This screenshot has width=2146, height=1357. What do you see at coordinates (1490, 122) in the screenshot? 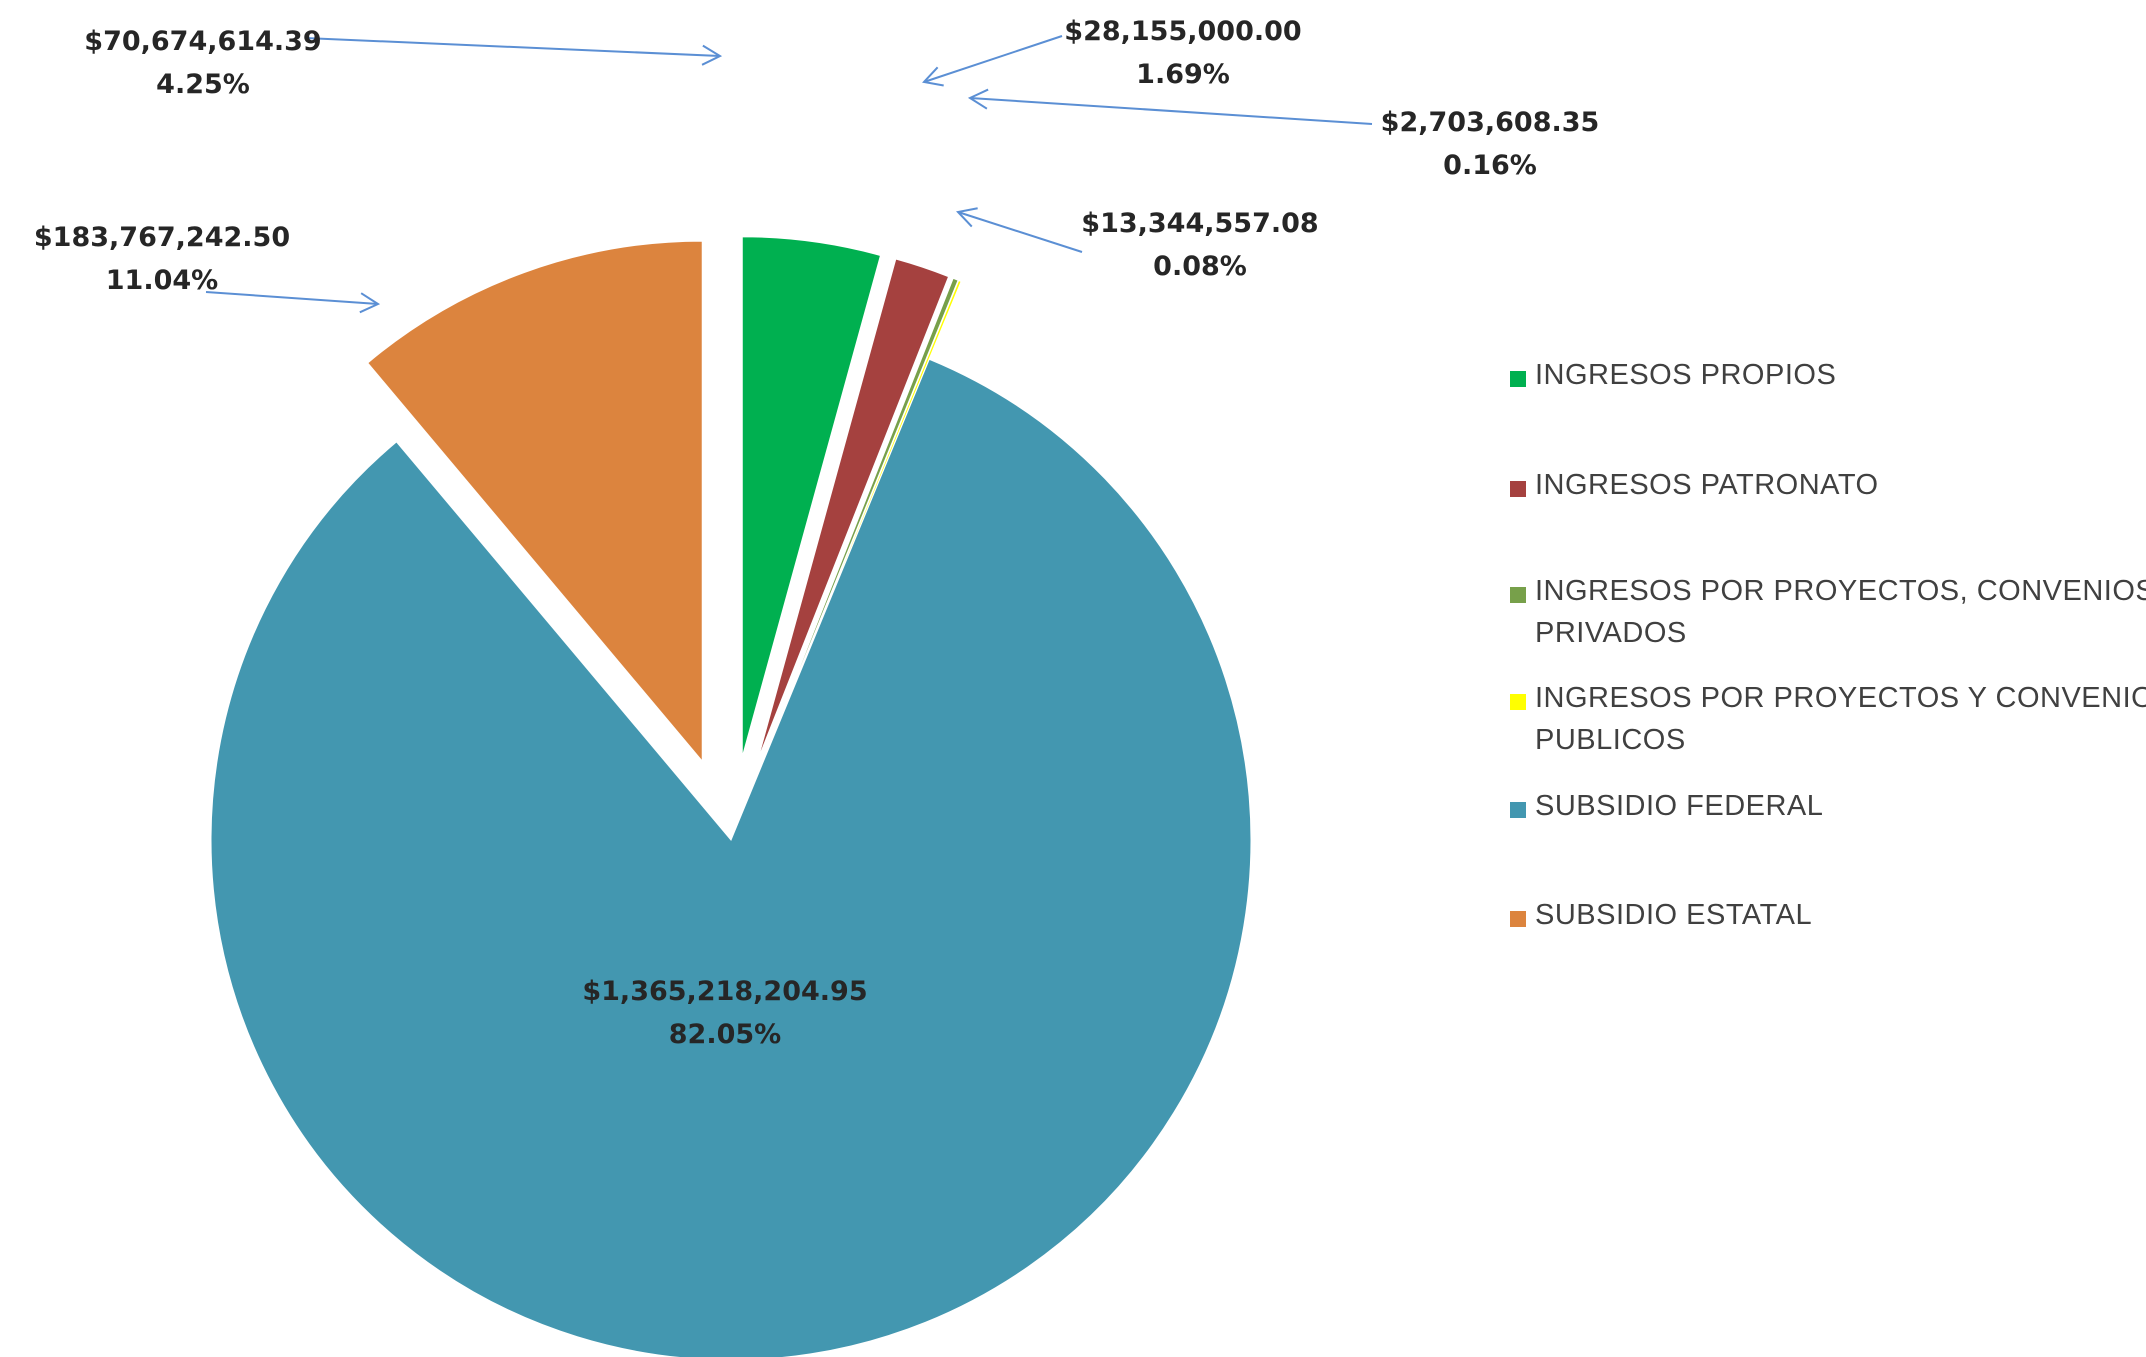
I see `data-label-value-2: $2,703,608.35` at bounding box center [1490, 122].